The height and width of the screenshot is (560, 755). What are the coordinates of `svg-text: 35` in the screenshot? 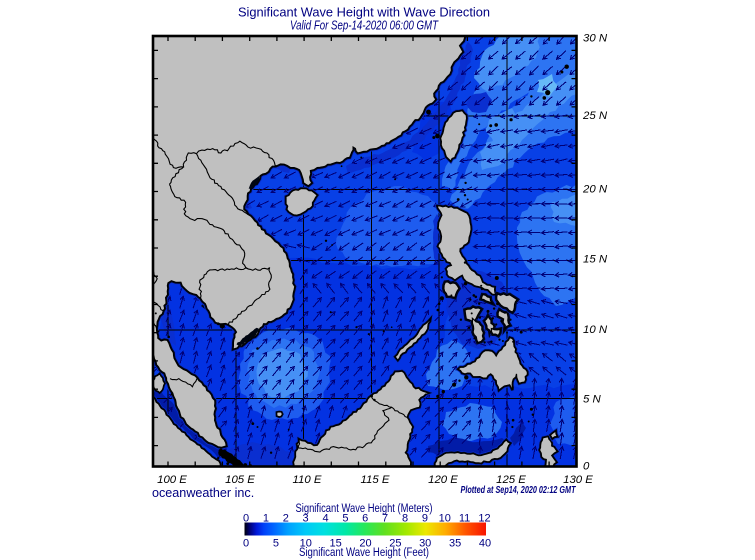 It's located at (455, 544).